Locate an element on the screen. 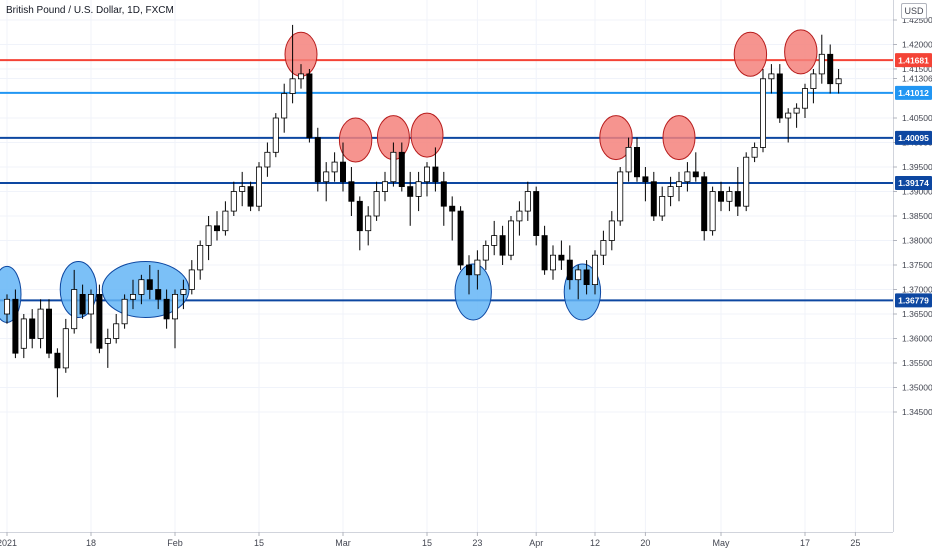 This screenshot has height=555, width=932. currency-button: USD is located at coordinates (914, 11).